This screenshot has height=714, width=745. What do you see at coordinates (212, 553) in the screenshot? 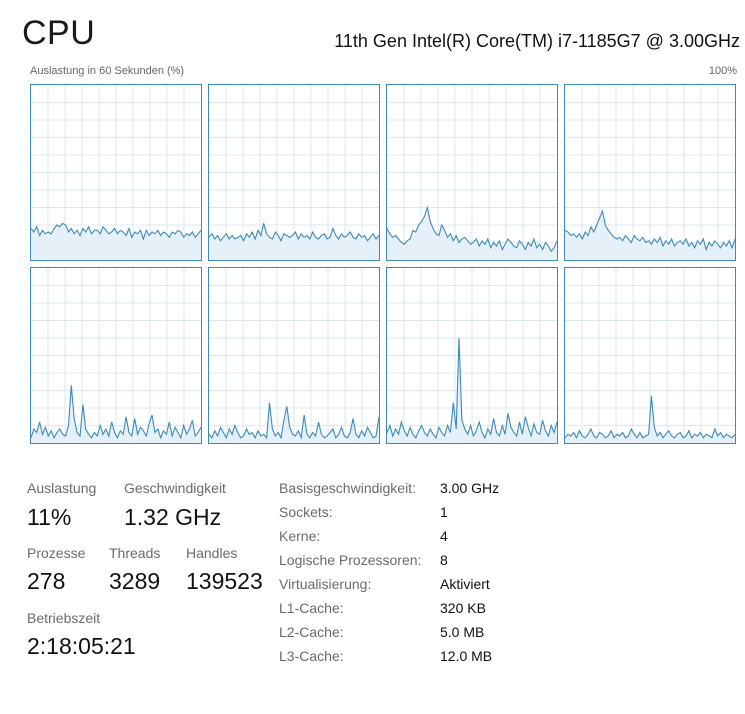
I see `handles-label: Handles` at bounding box center [212, 553].